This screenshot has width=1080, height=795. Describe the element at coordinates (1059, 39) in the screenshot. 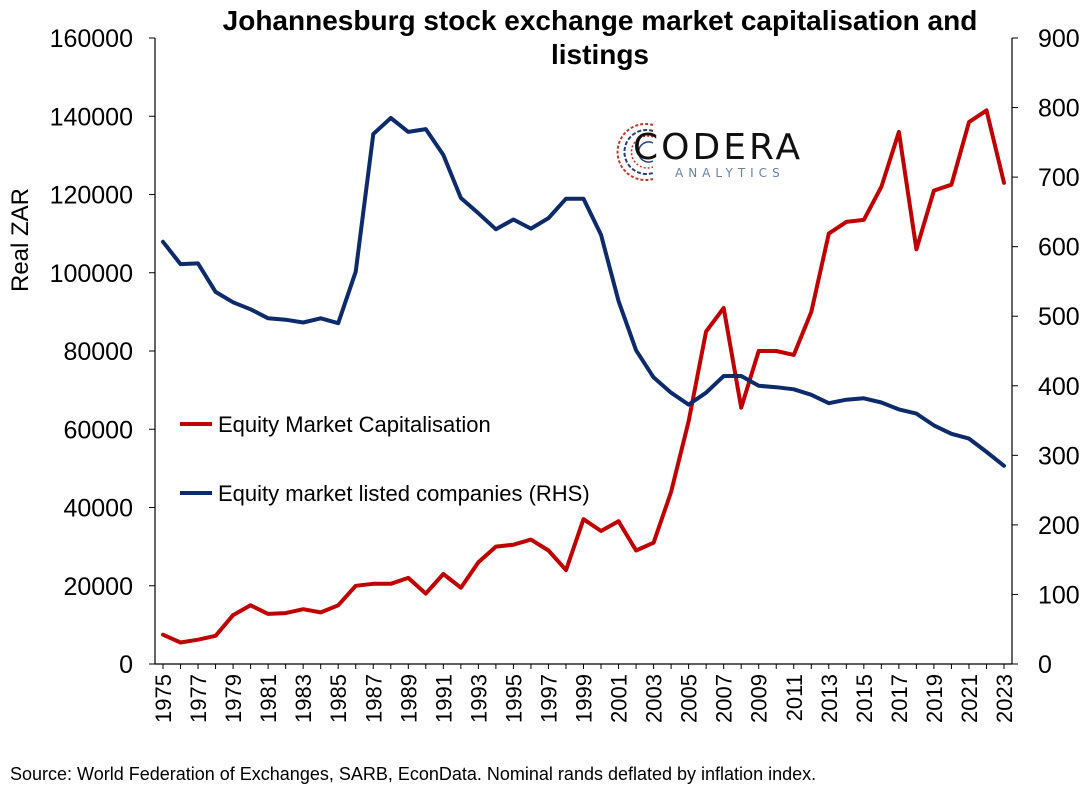

I see `right-tick-label: 900` at that location.